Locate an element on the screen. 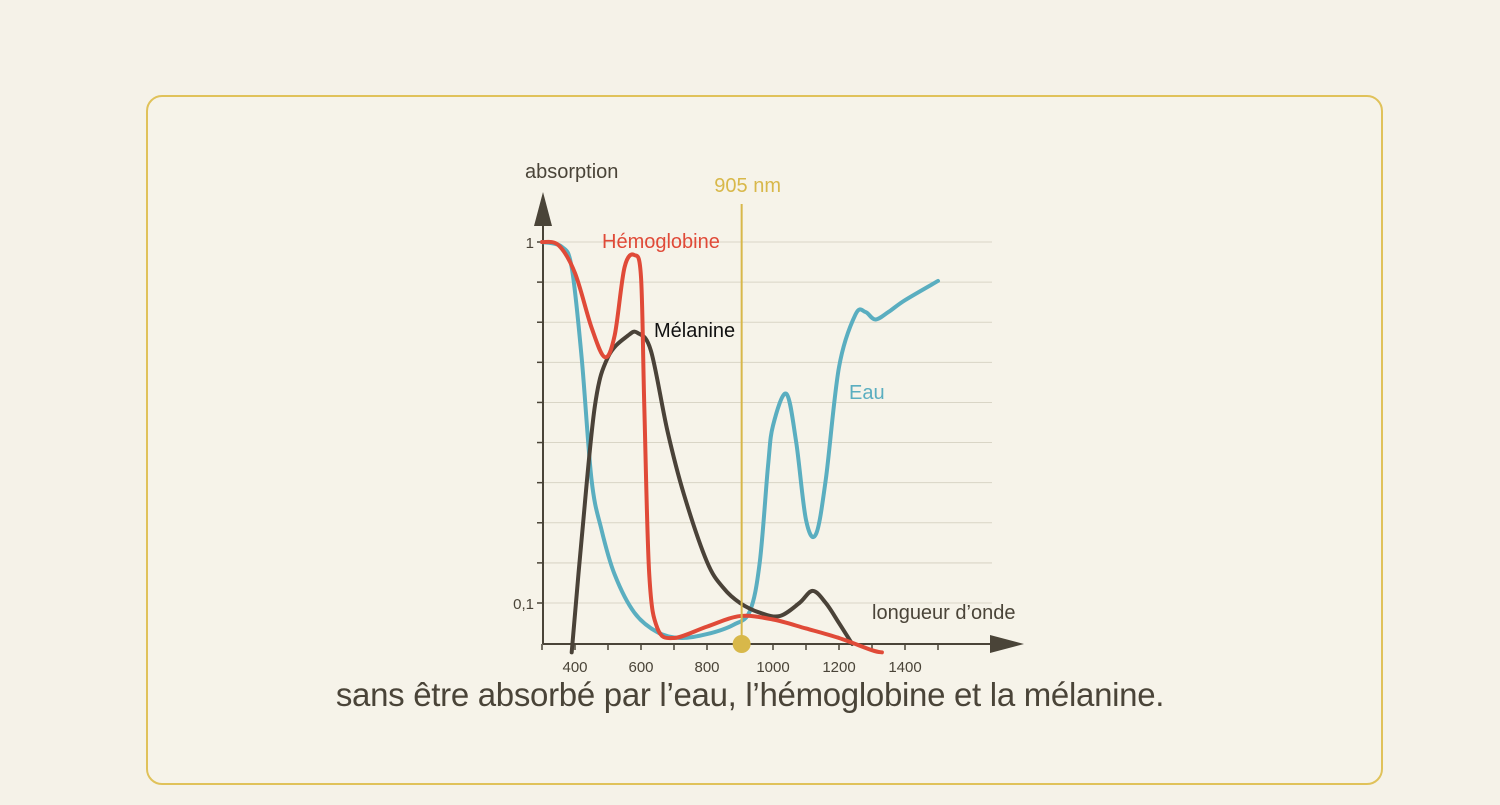 Image resolution: width=1500 pixels, height=805 pixels. series-label-eau: Eau is located at coordinates (867, 393).